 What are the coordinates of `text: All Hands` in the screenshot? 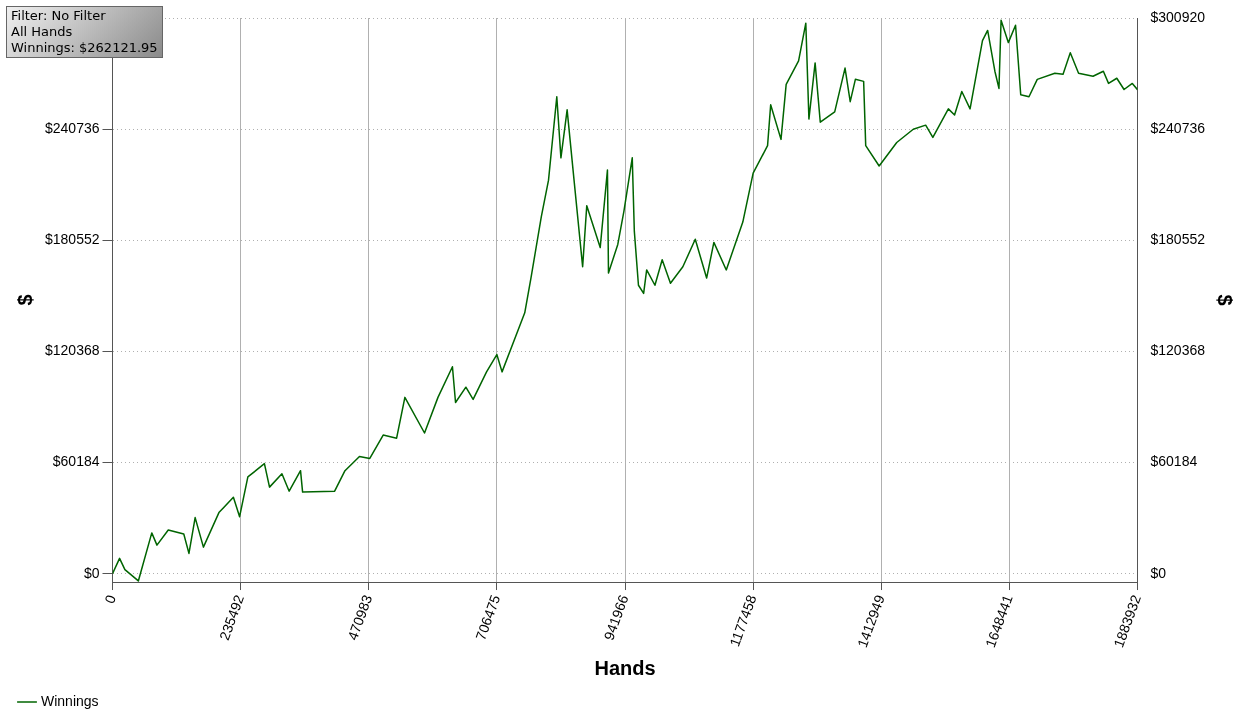 It's located at (42, 32).